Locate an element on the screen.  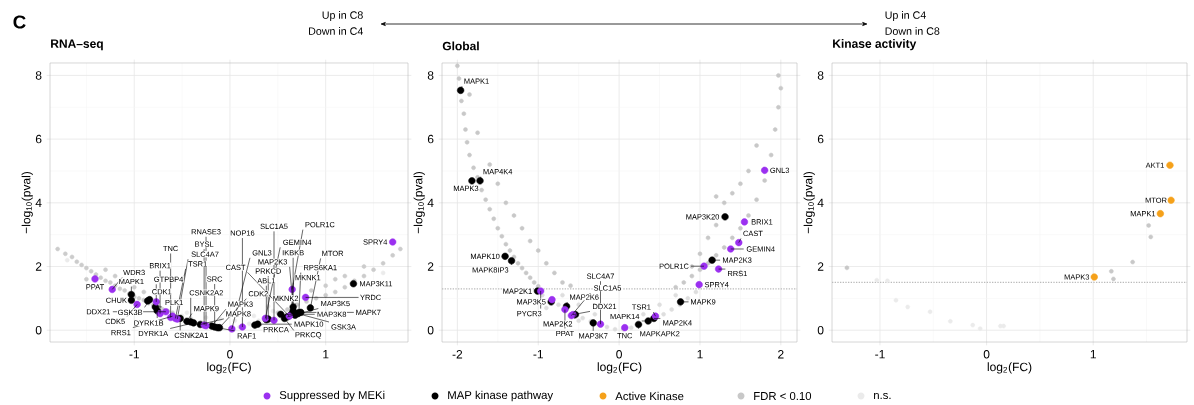
legend-label: FDR < 0.10 is located at coordinates (783, 396).